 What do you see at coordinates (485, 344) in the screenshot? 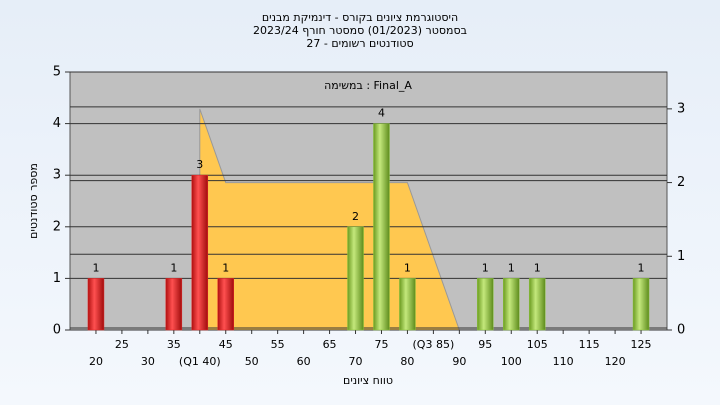
I see `x-tick-label: 95` at bounding box center [485, 344].